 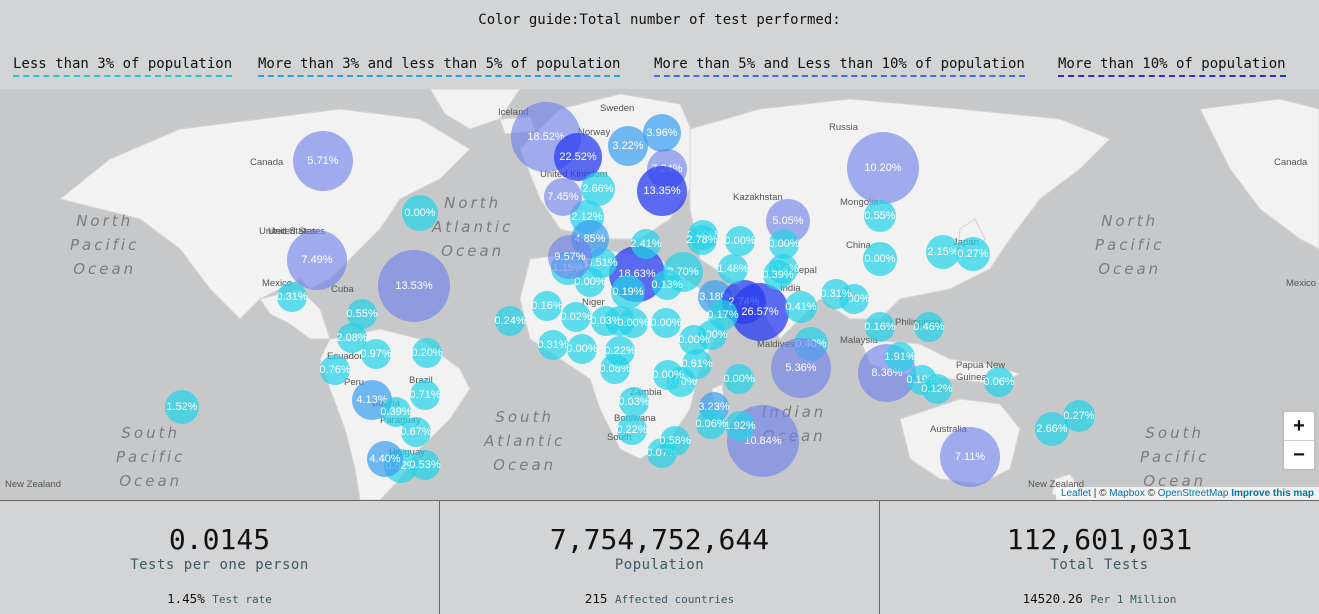 What do you see at coordinates (182, 407) in the screenshot?
I see `country-bubble: 1.52%` at bounding box center [182, 407].